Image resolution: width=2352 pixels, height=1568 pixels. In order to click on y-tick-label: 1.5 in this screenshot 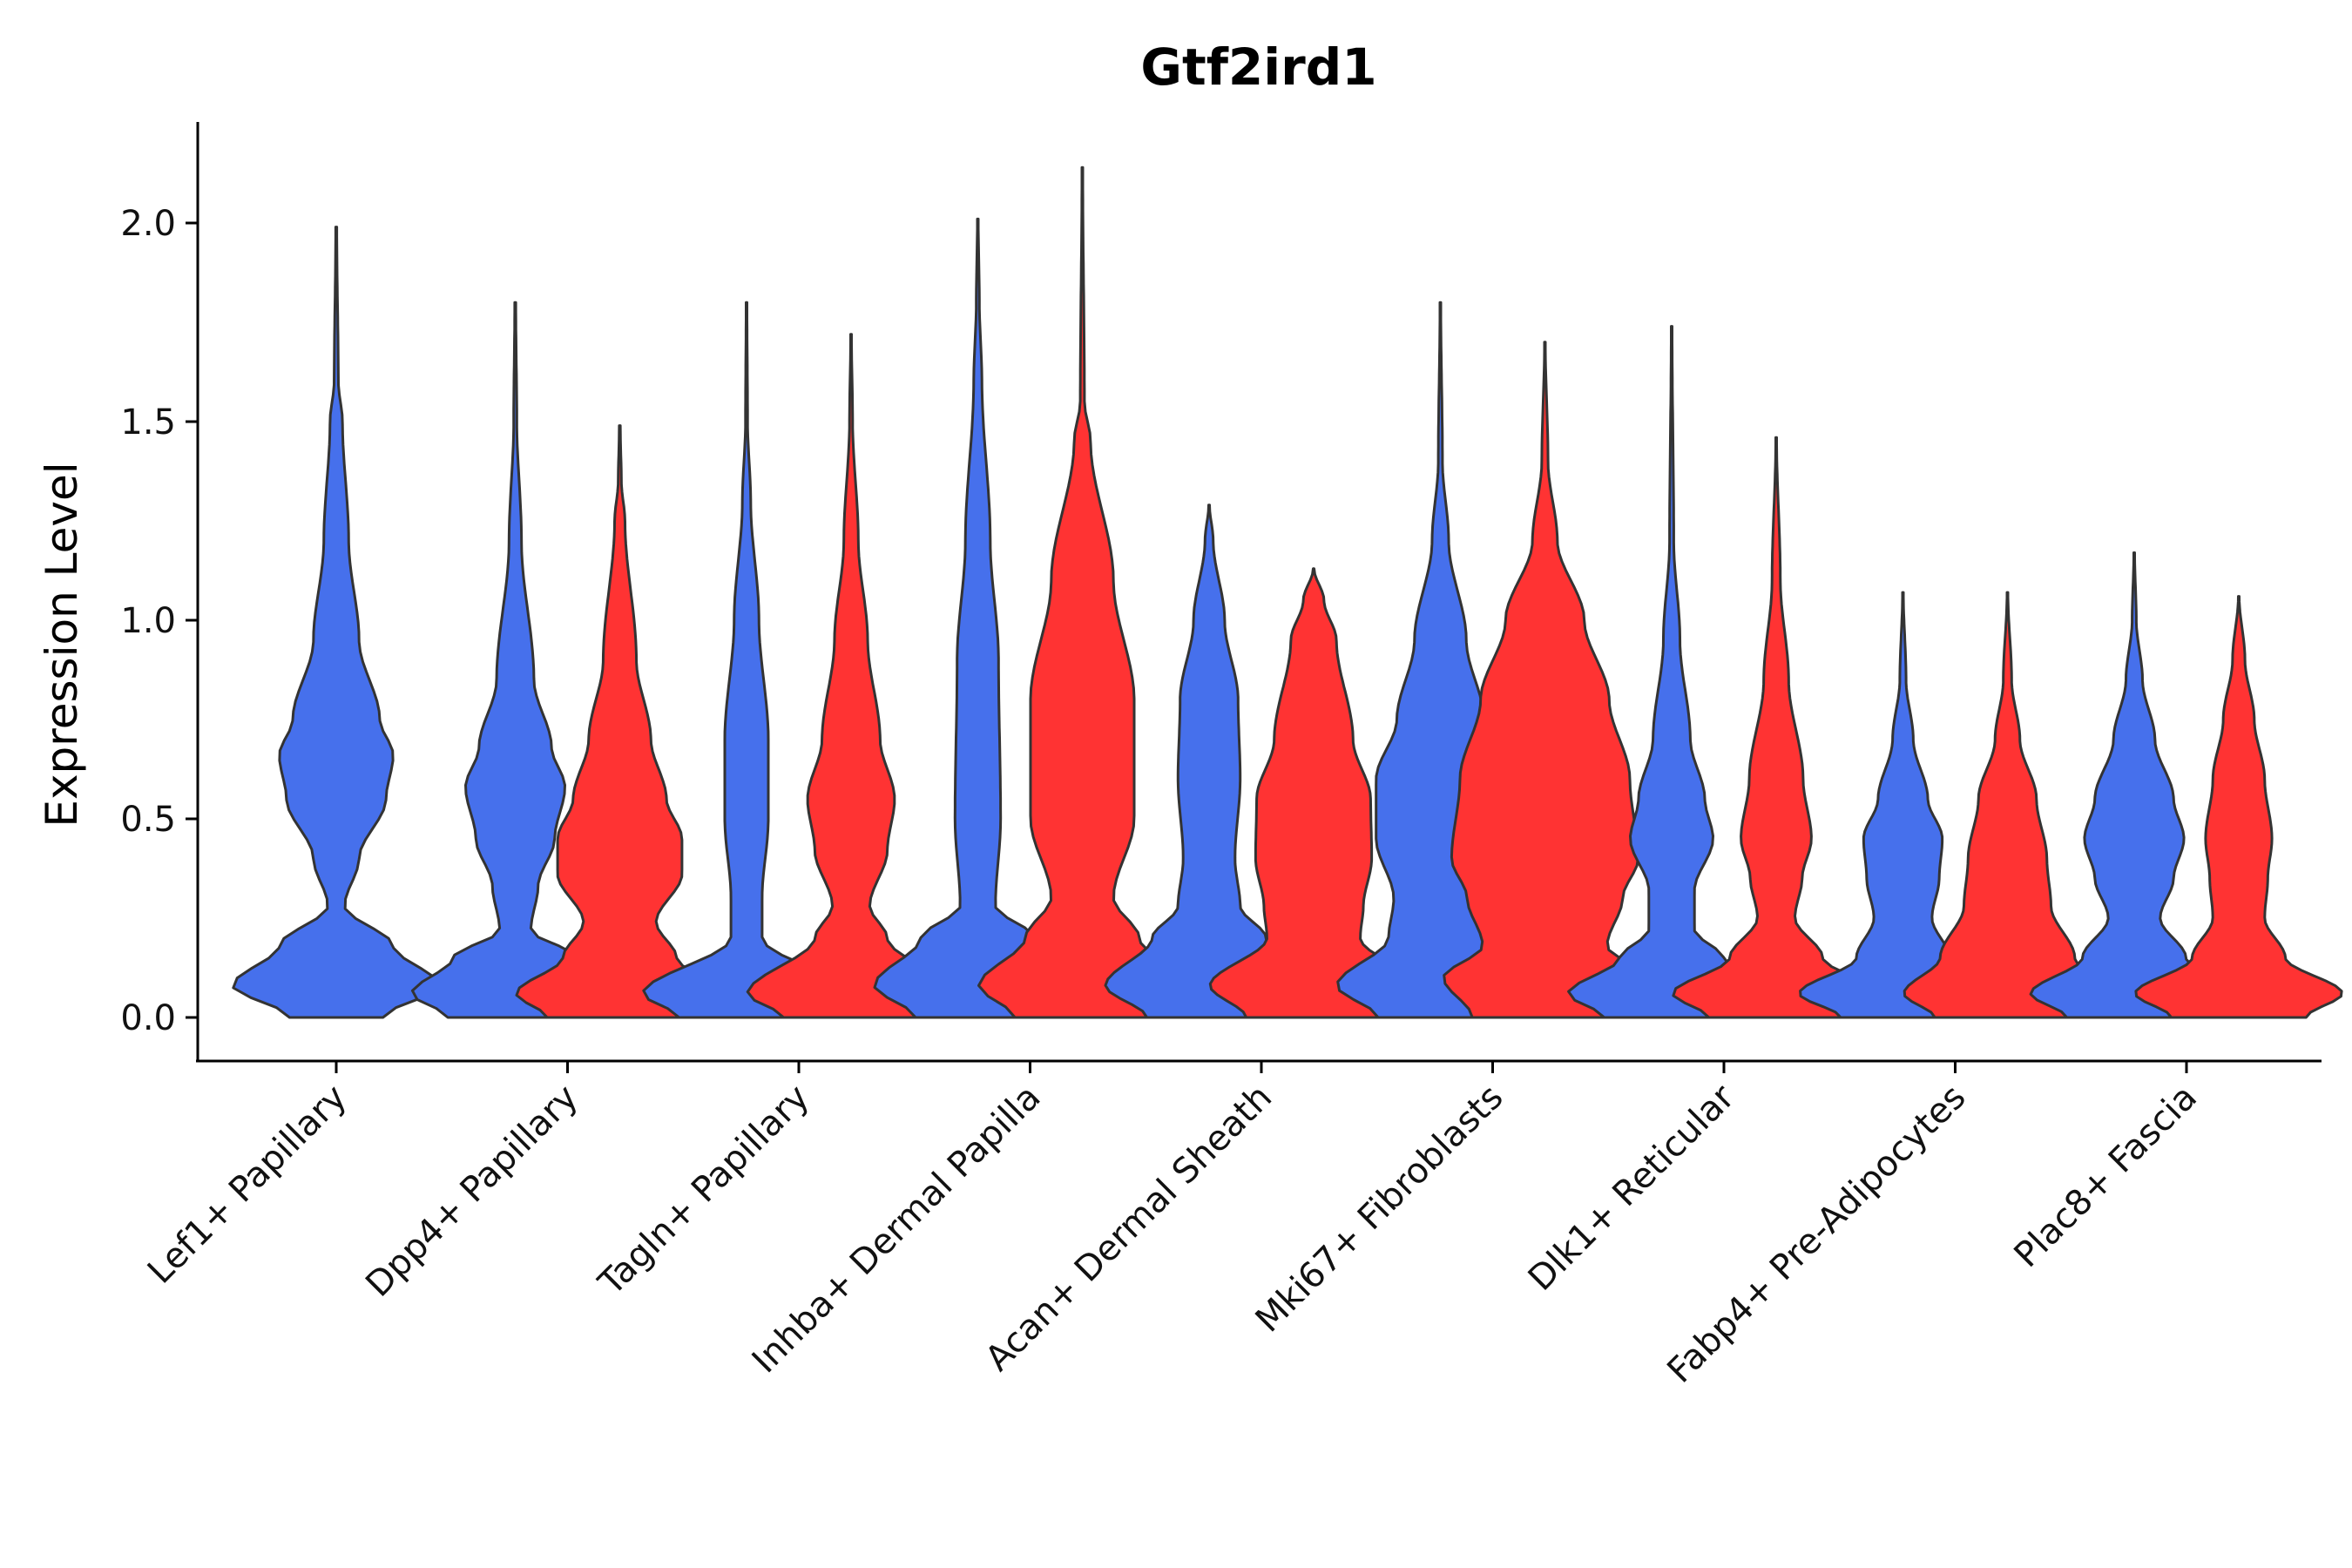, I will do `click(148, 422)`.